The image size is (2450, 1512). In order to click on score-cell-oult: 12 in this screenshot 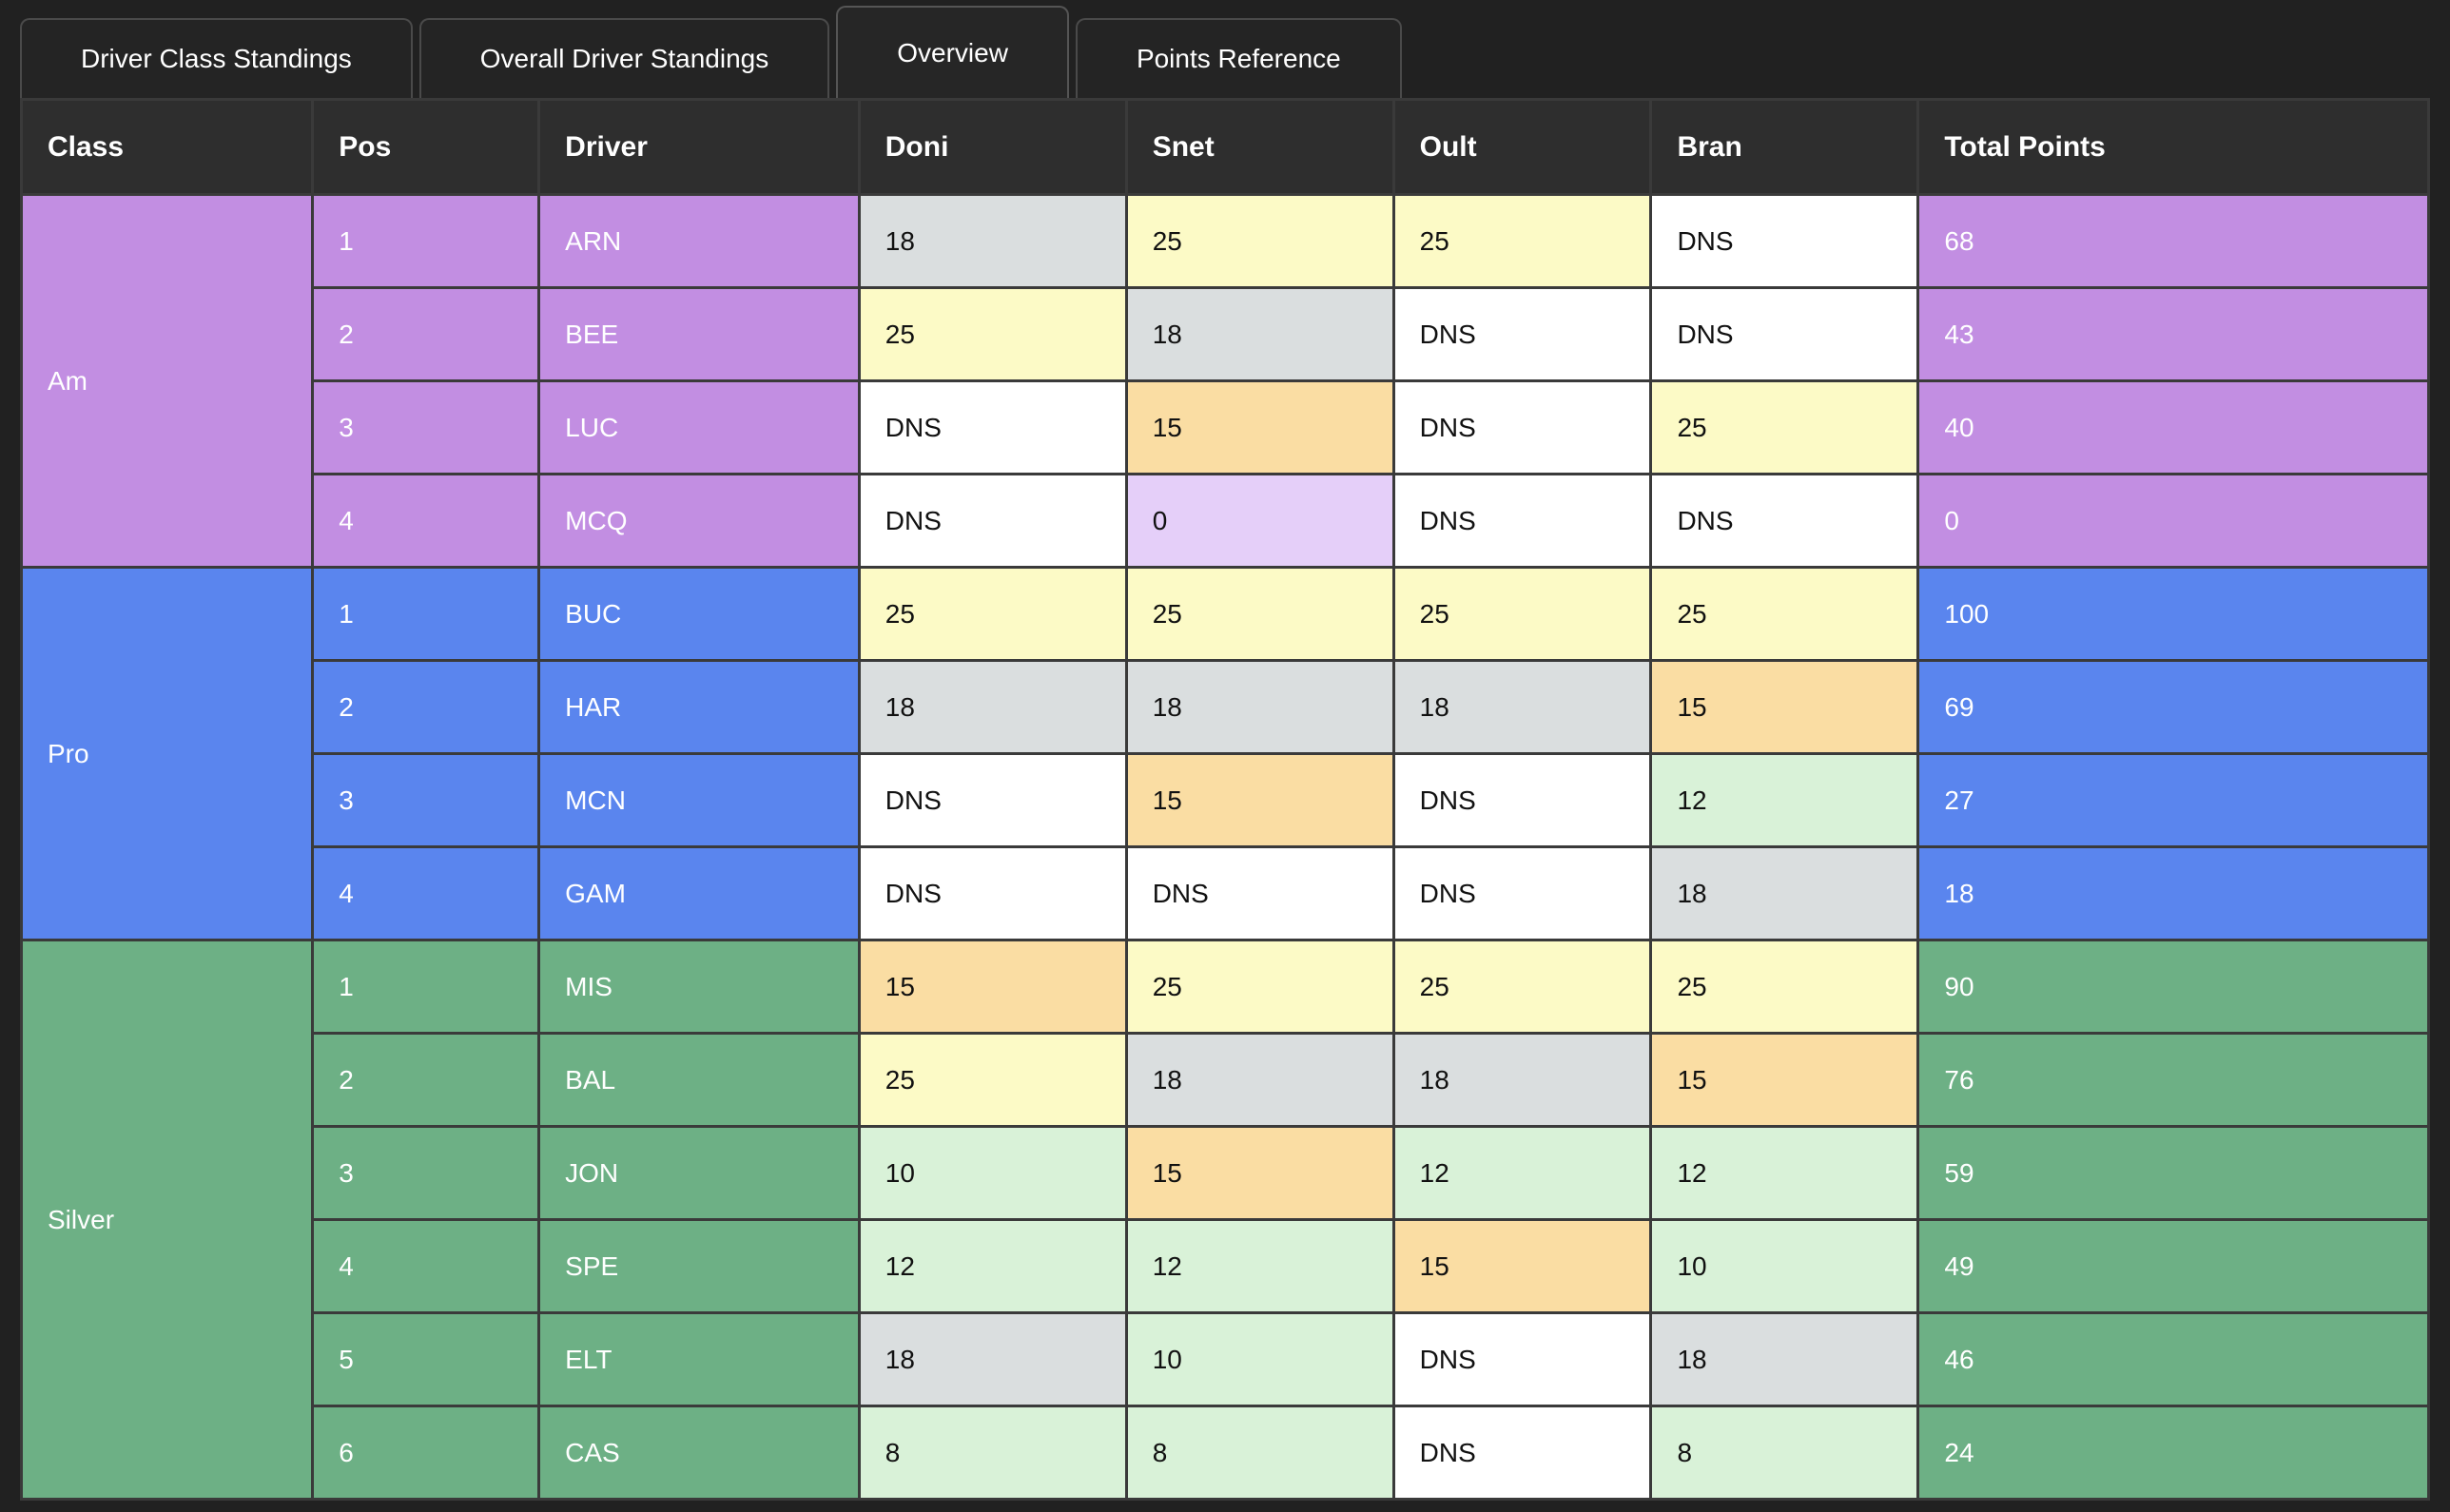, I will do `click(1522, 1173)`.